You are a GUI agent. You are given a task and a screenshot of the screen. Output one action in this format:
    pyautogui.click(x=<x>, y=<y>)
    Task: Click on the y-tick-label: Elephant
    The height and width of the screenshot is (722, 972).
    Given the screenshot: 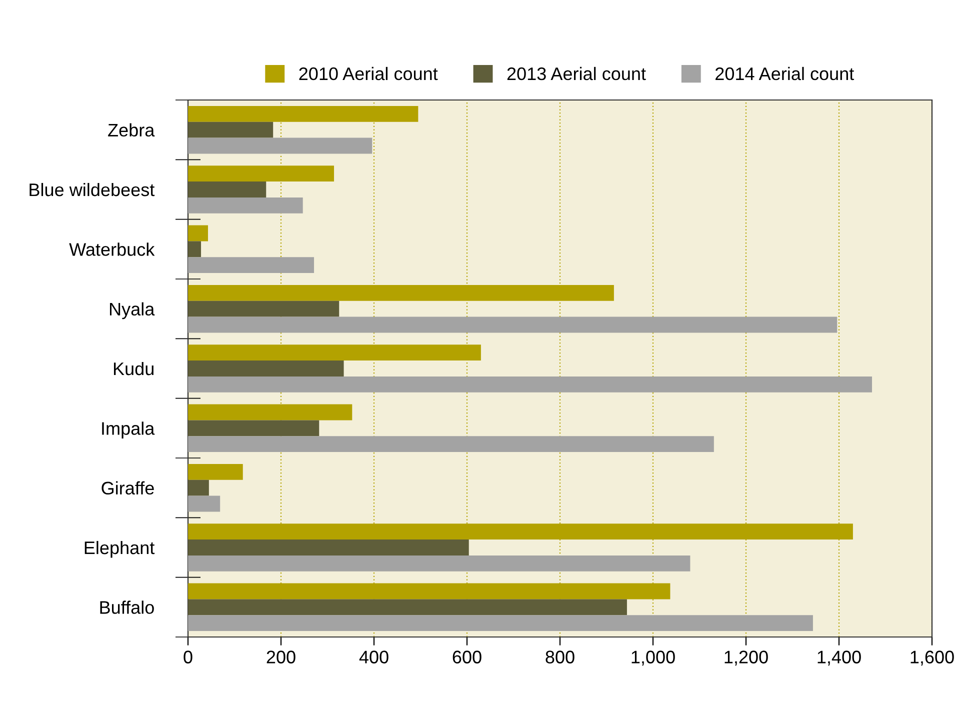 What is the action you would take?
    pyautogui.click(x=119, y=549)
    